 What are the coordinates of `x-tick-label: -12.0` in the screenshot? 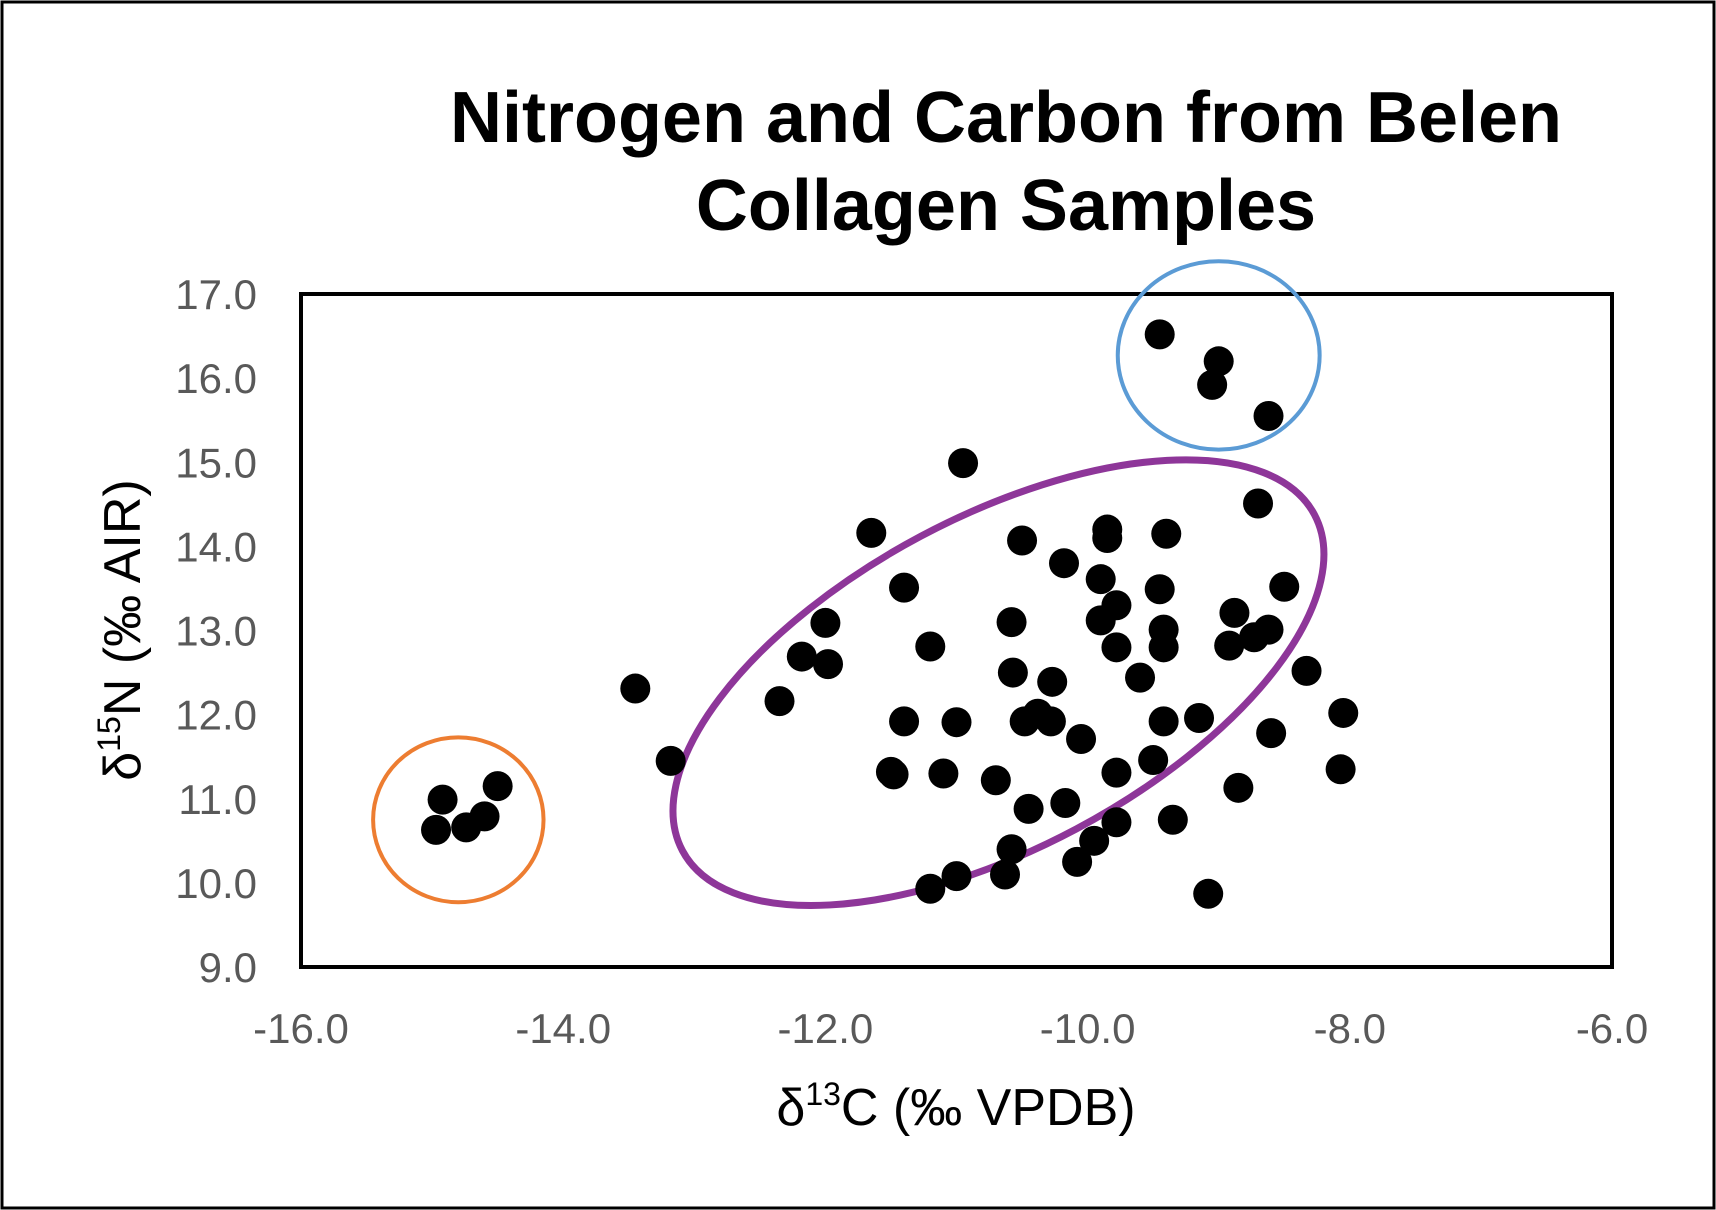 It's located at (826, 1028).